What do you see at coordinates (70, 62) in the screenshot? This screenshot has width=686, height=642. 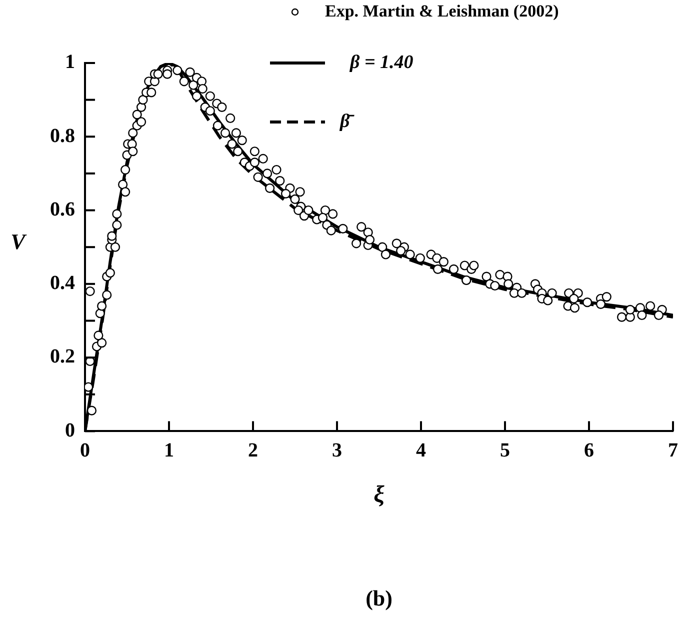 I see `y-tick-label: 1` at bounding box center [70, 62].